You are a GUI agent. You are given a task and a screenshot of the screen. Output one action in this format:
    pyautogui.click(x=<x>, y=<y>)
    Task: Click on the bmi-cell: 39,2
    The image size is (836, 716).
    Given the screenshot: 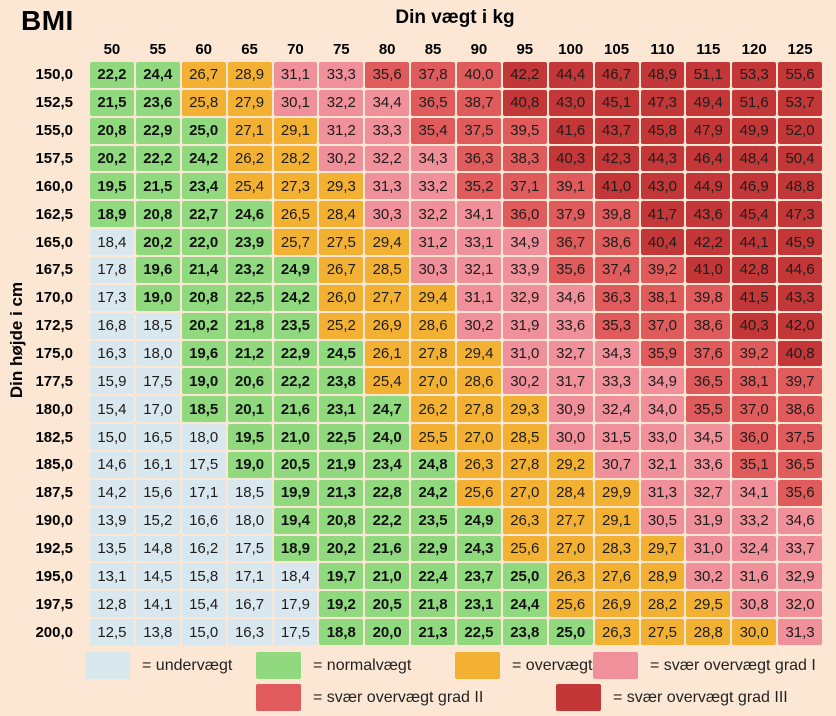 What is the action you would take?
    pyautogui.click(x=662, y=270)
    